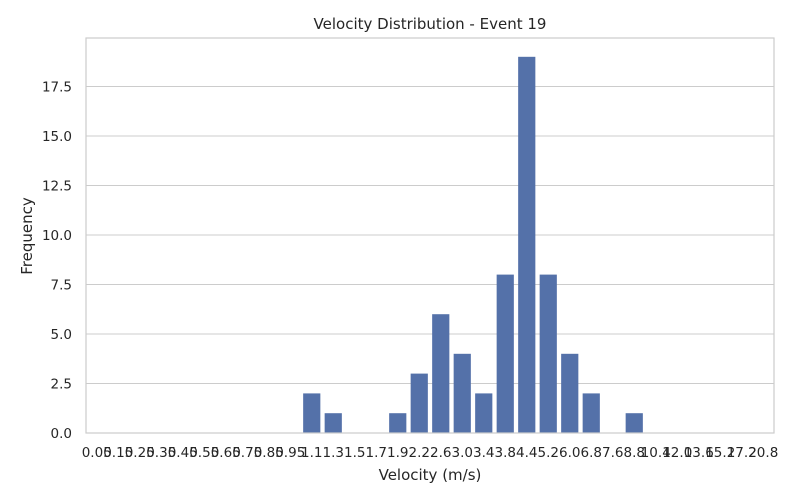 Image resolution: width=800 pixels, height=500 pixels. Describe the element at coordinates (290, 453) in the screenshot. I see `x-tick-label: 0.95` at that location.